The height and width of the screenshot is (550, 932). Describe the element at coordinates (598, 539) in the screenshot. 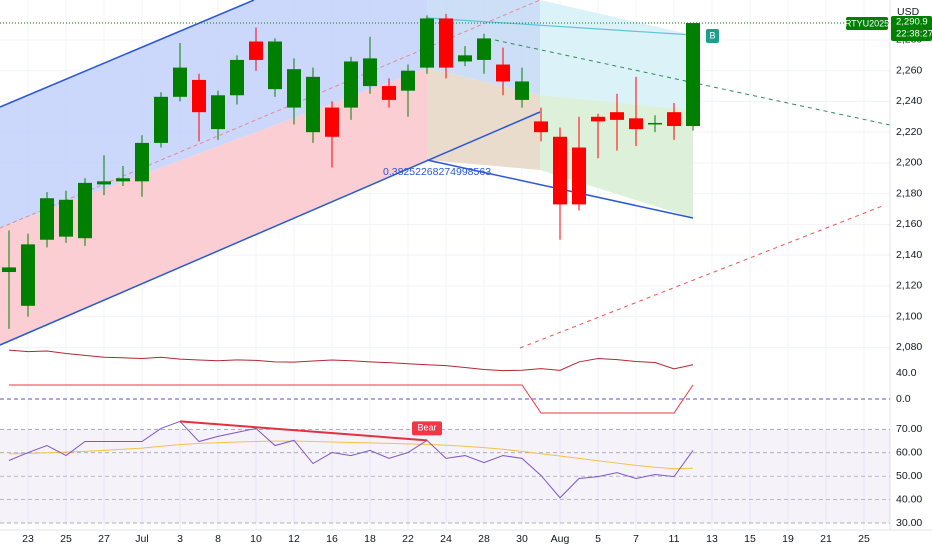

I see `x-tick-label: 5` at that location.